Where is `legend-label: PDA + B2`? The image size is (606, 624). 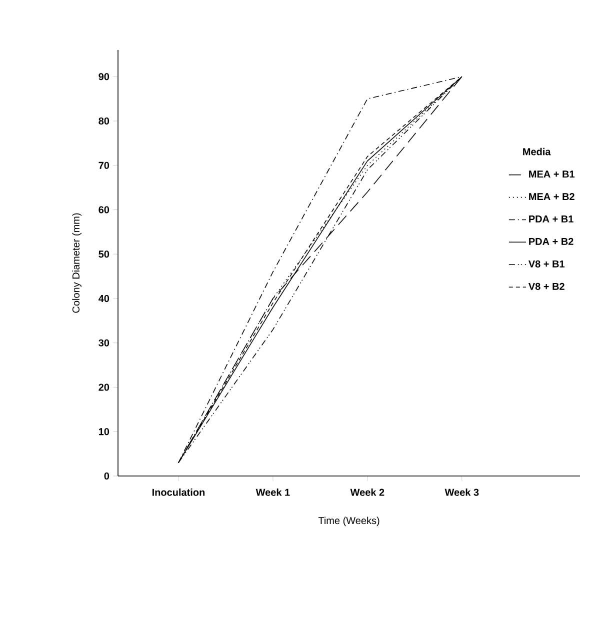 legend-label: PDA + B2 is located at coordinates (551, 241).